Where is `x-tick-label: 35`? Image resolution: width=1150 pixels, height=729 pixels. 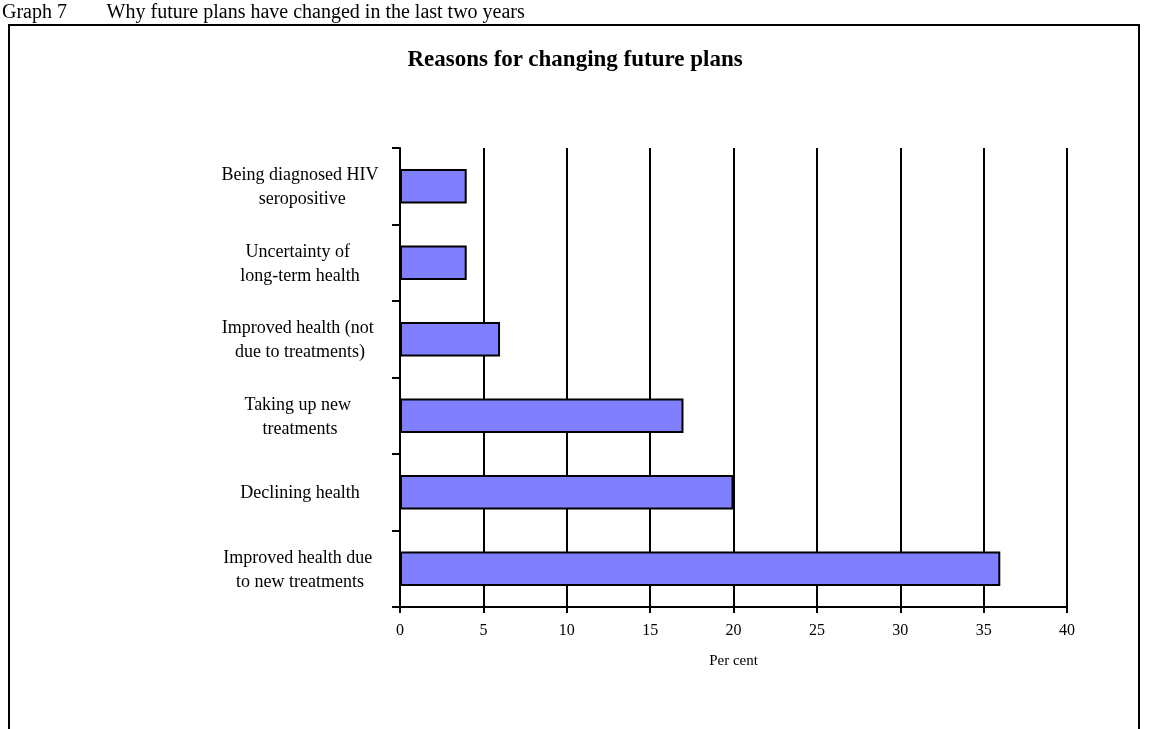 x-tick-label: 35 is located at coordinates (983, 629).